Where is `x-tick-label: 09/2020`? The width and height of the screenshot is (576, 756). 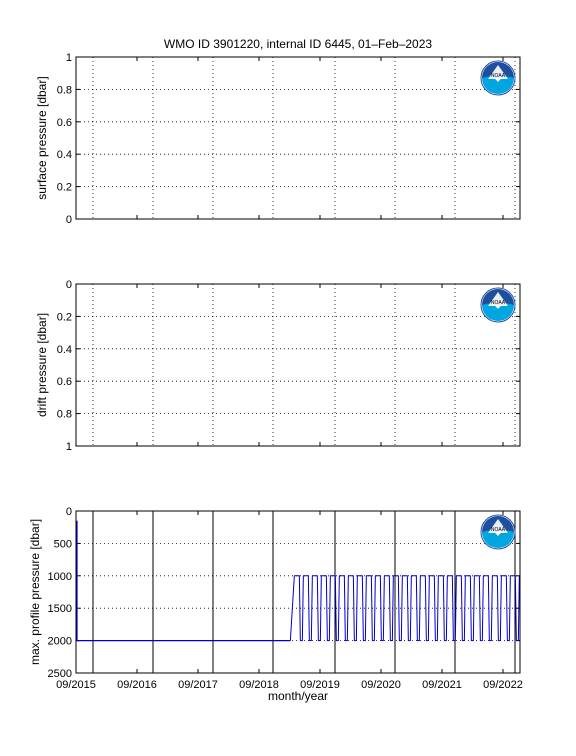 x-tick-label: 09/2020 is located at coordinates (381, 685).